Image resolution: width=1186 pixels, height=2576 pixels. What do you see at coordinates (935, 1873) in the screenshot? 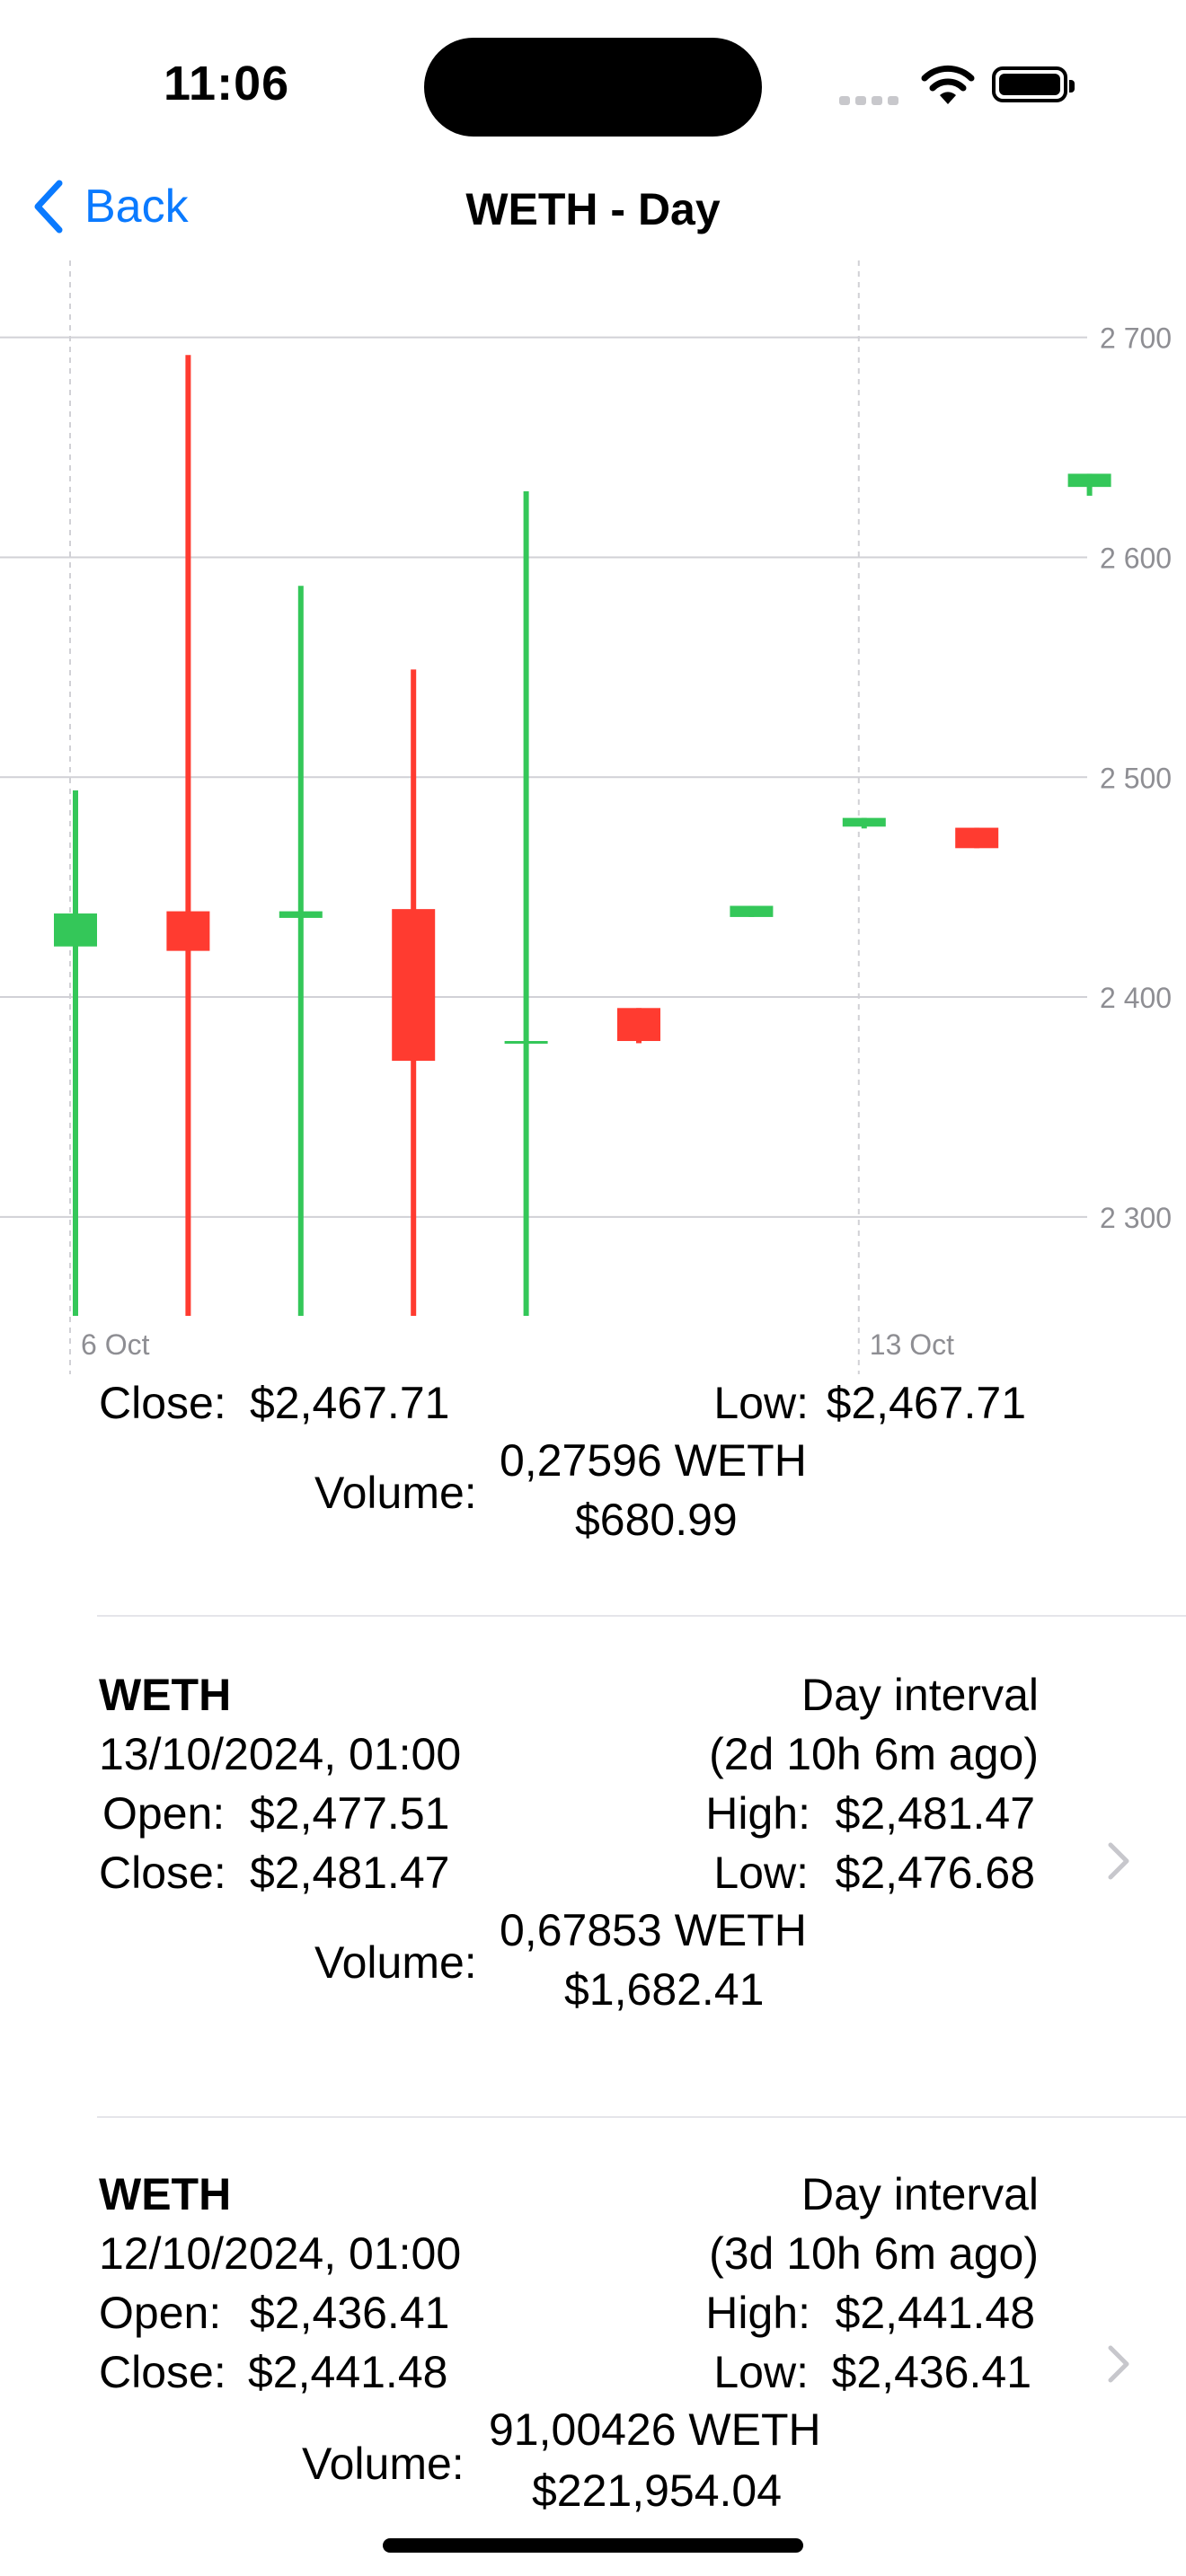
I see `low-value: $2,476.68` at bounding box center [935, 1873].